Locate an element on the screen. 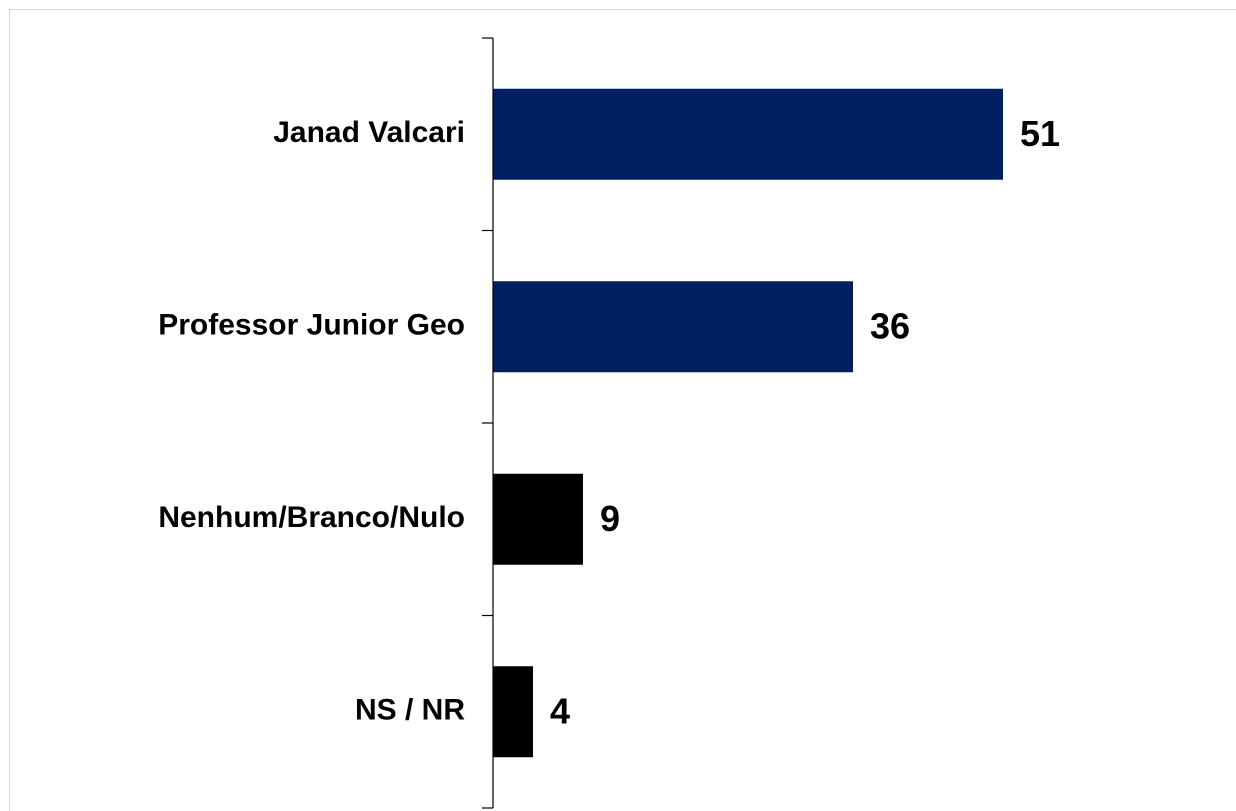 The image size is (1236, 811). category-label: Janad Valcari is located at coordinates (369, 132).